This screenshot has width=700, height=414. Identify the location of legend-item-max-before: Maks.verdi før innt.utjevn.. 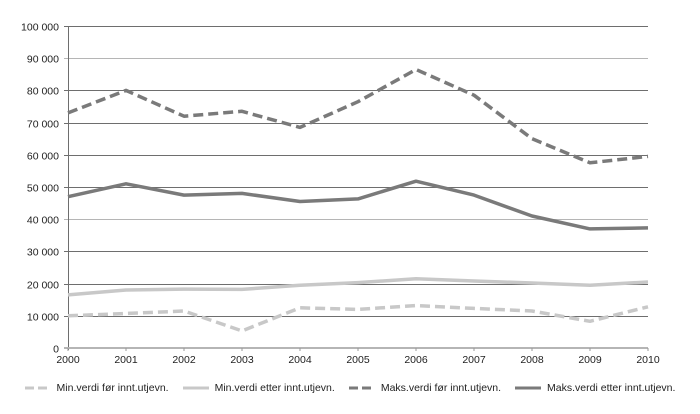
(425, 388).